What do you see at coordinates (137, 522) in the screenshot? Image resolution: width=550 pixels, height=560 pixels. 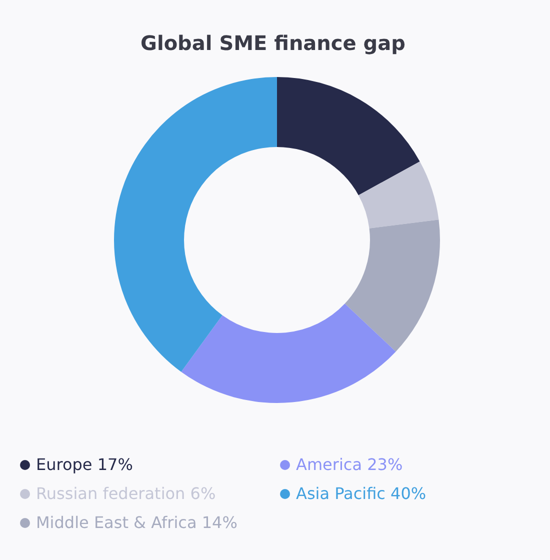 I see `legend-label: Middle East & Africa 14%` at bounding box center [137, 522].